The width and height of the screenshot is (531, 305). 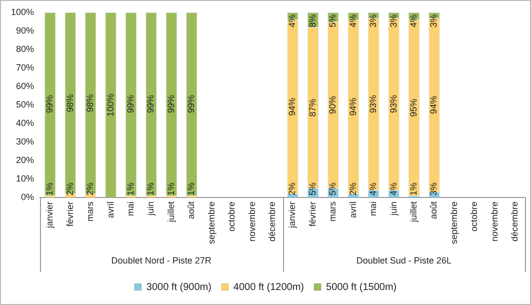 I want to click on y-tick-label: 60%, so click(x=25, y=85).